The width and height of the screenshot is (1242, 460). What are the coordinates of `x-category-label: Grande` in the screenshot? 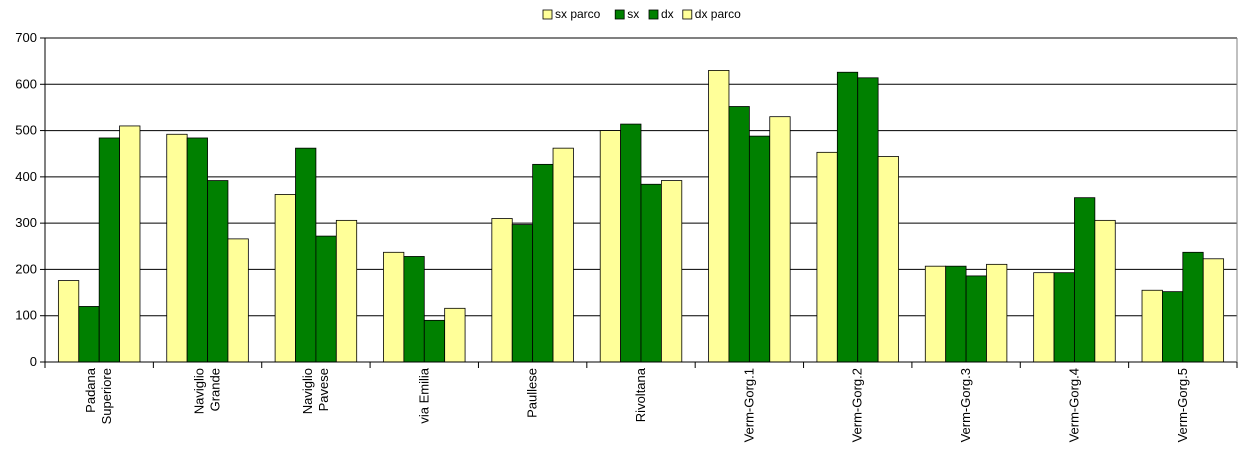 It's located at (215, 389).